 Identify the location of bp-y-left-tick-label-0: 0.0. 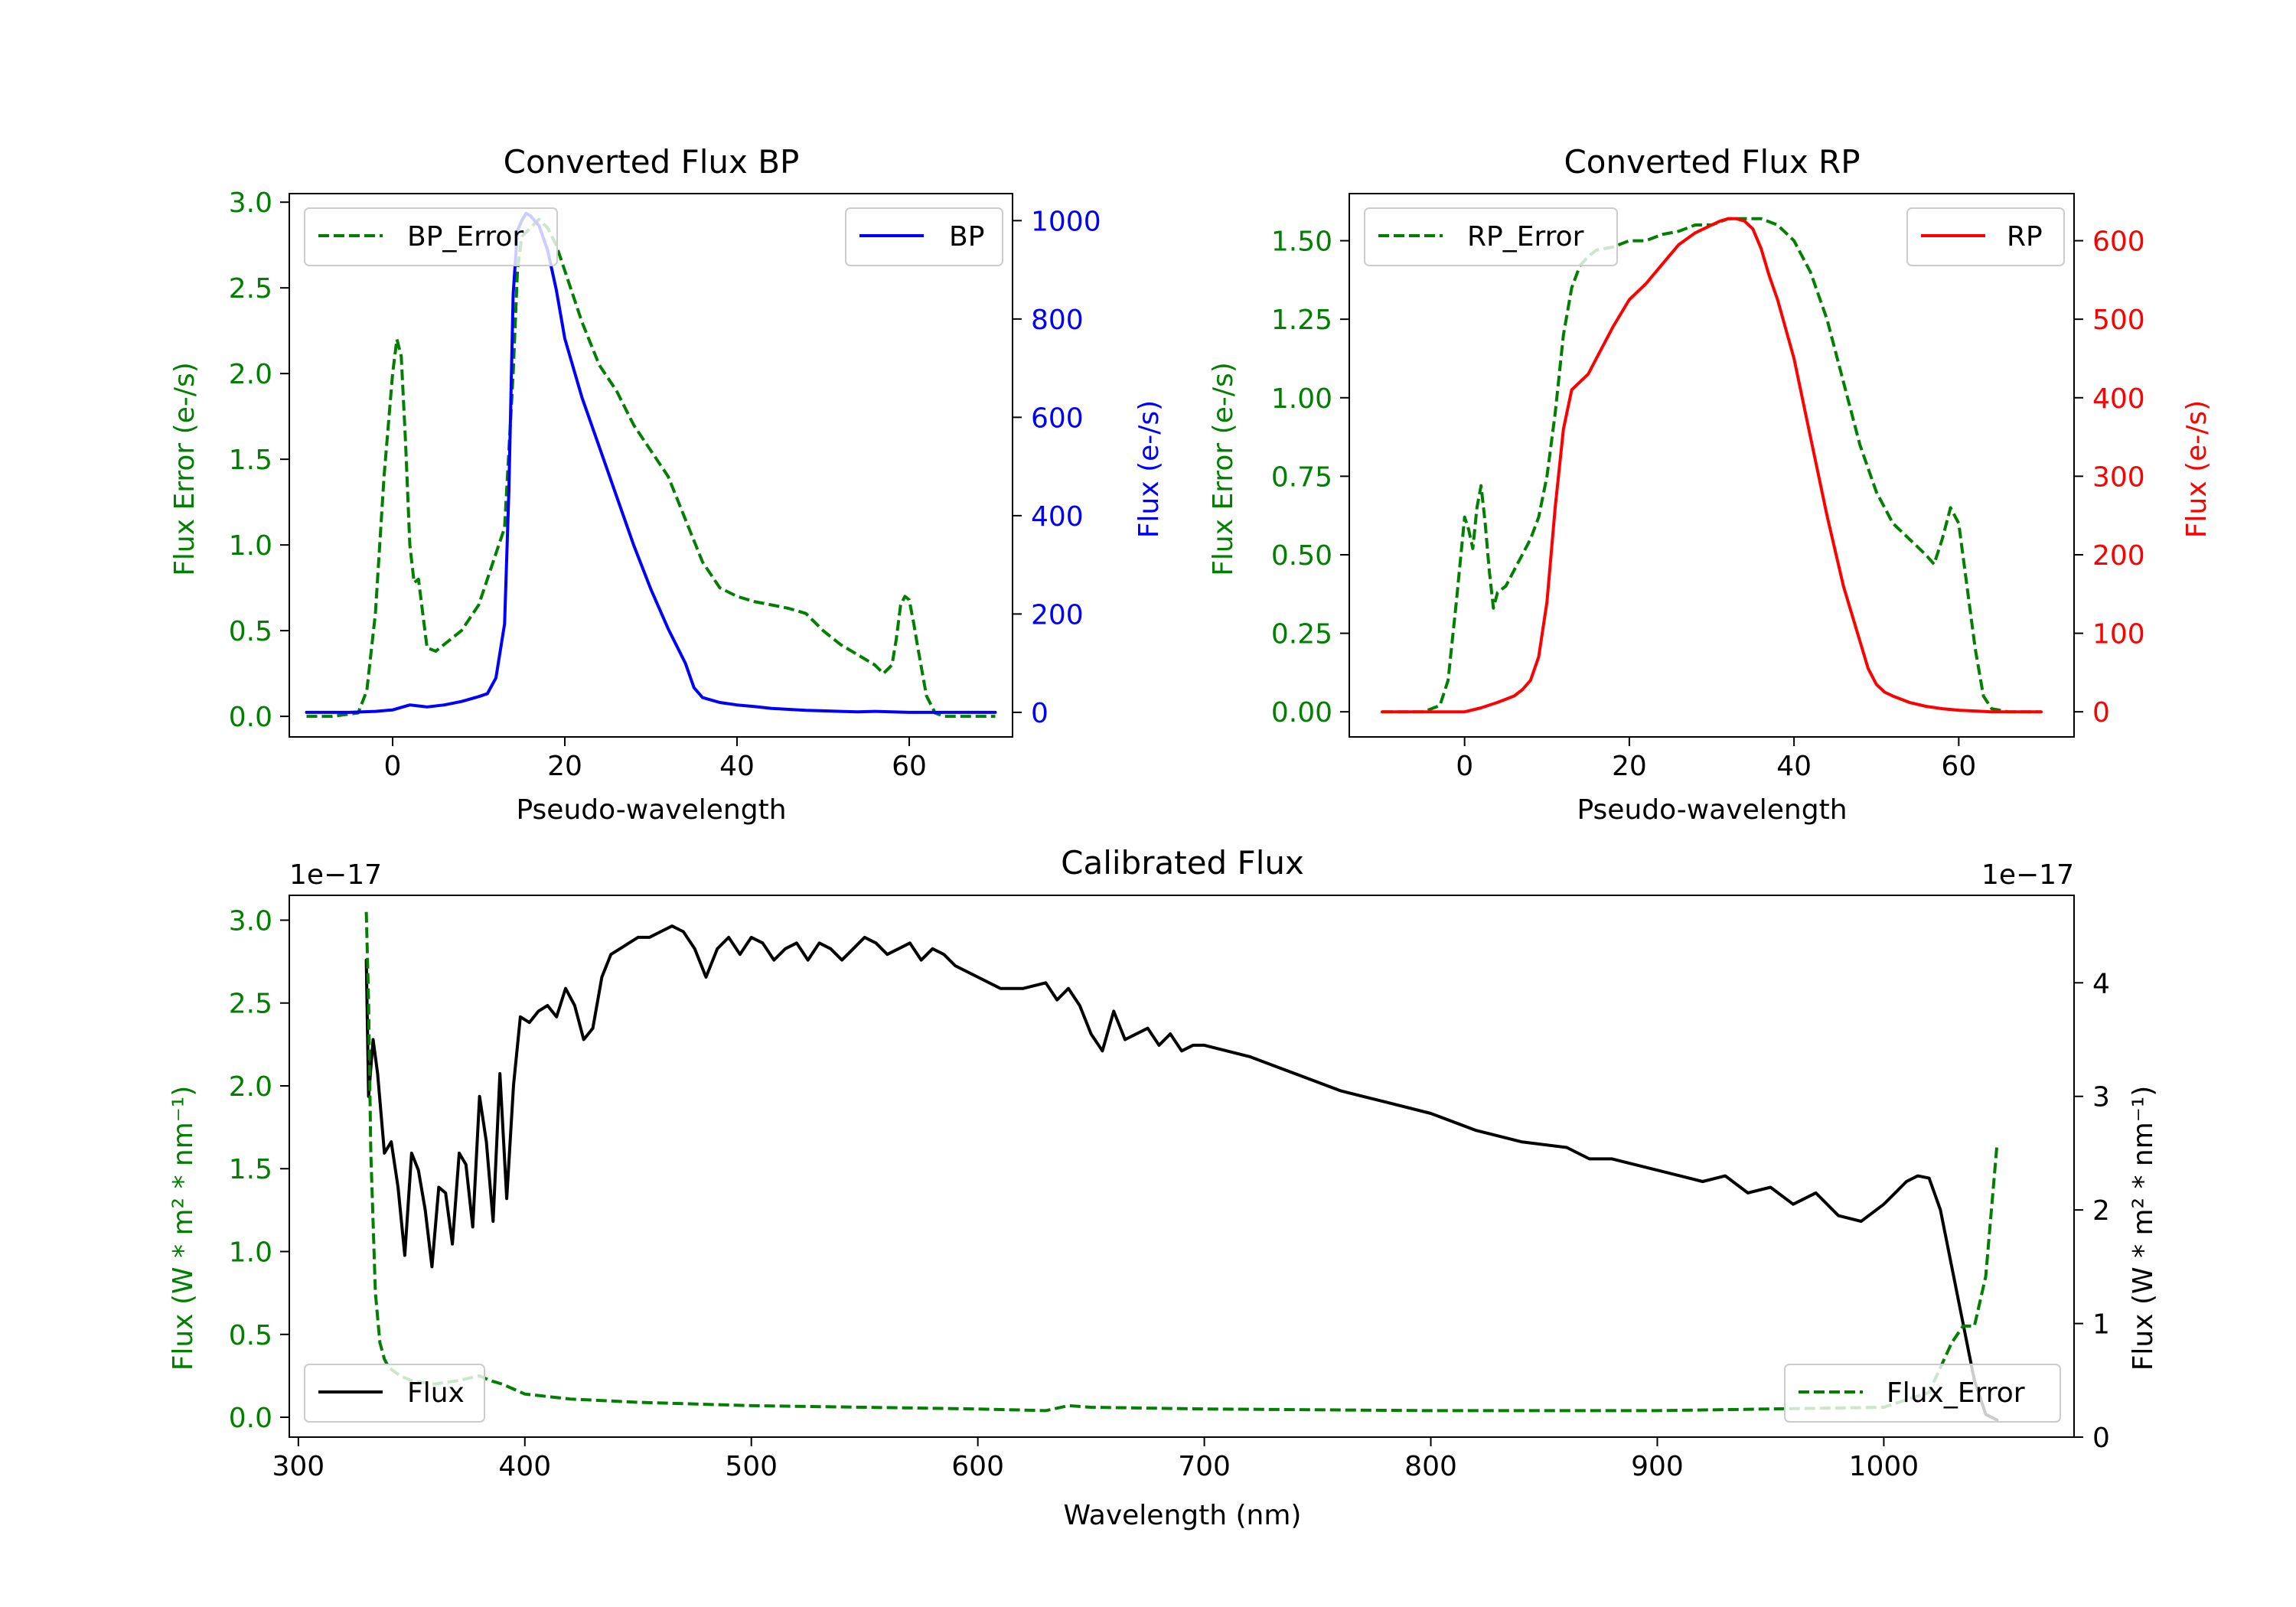
(250, 717).